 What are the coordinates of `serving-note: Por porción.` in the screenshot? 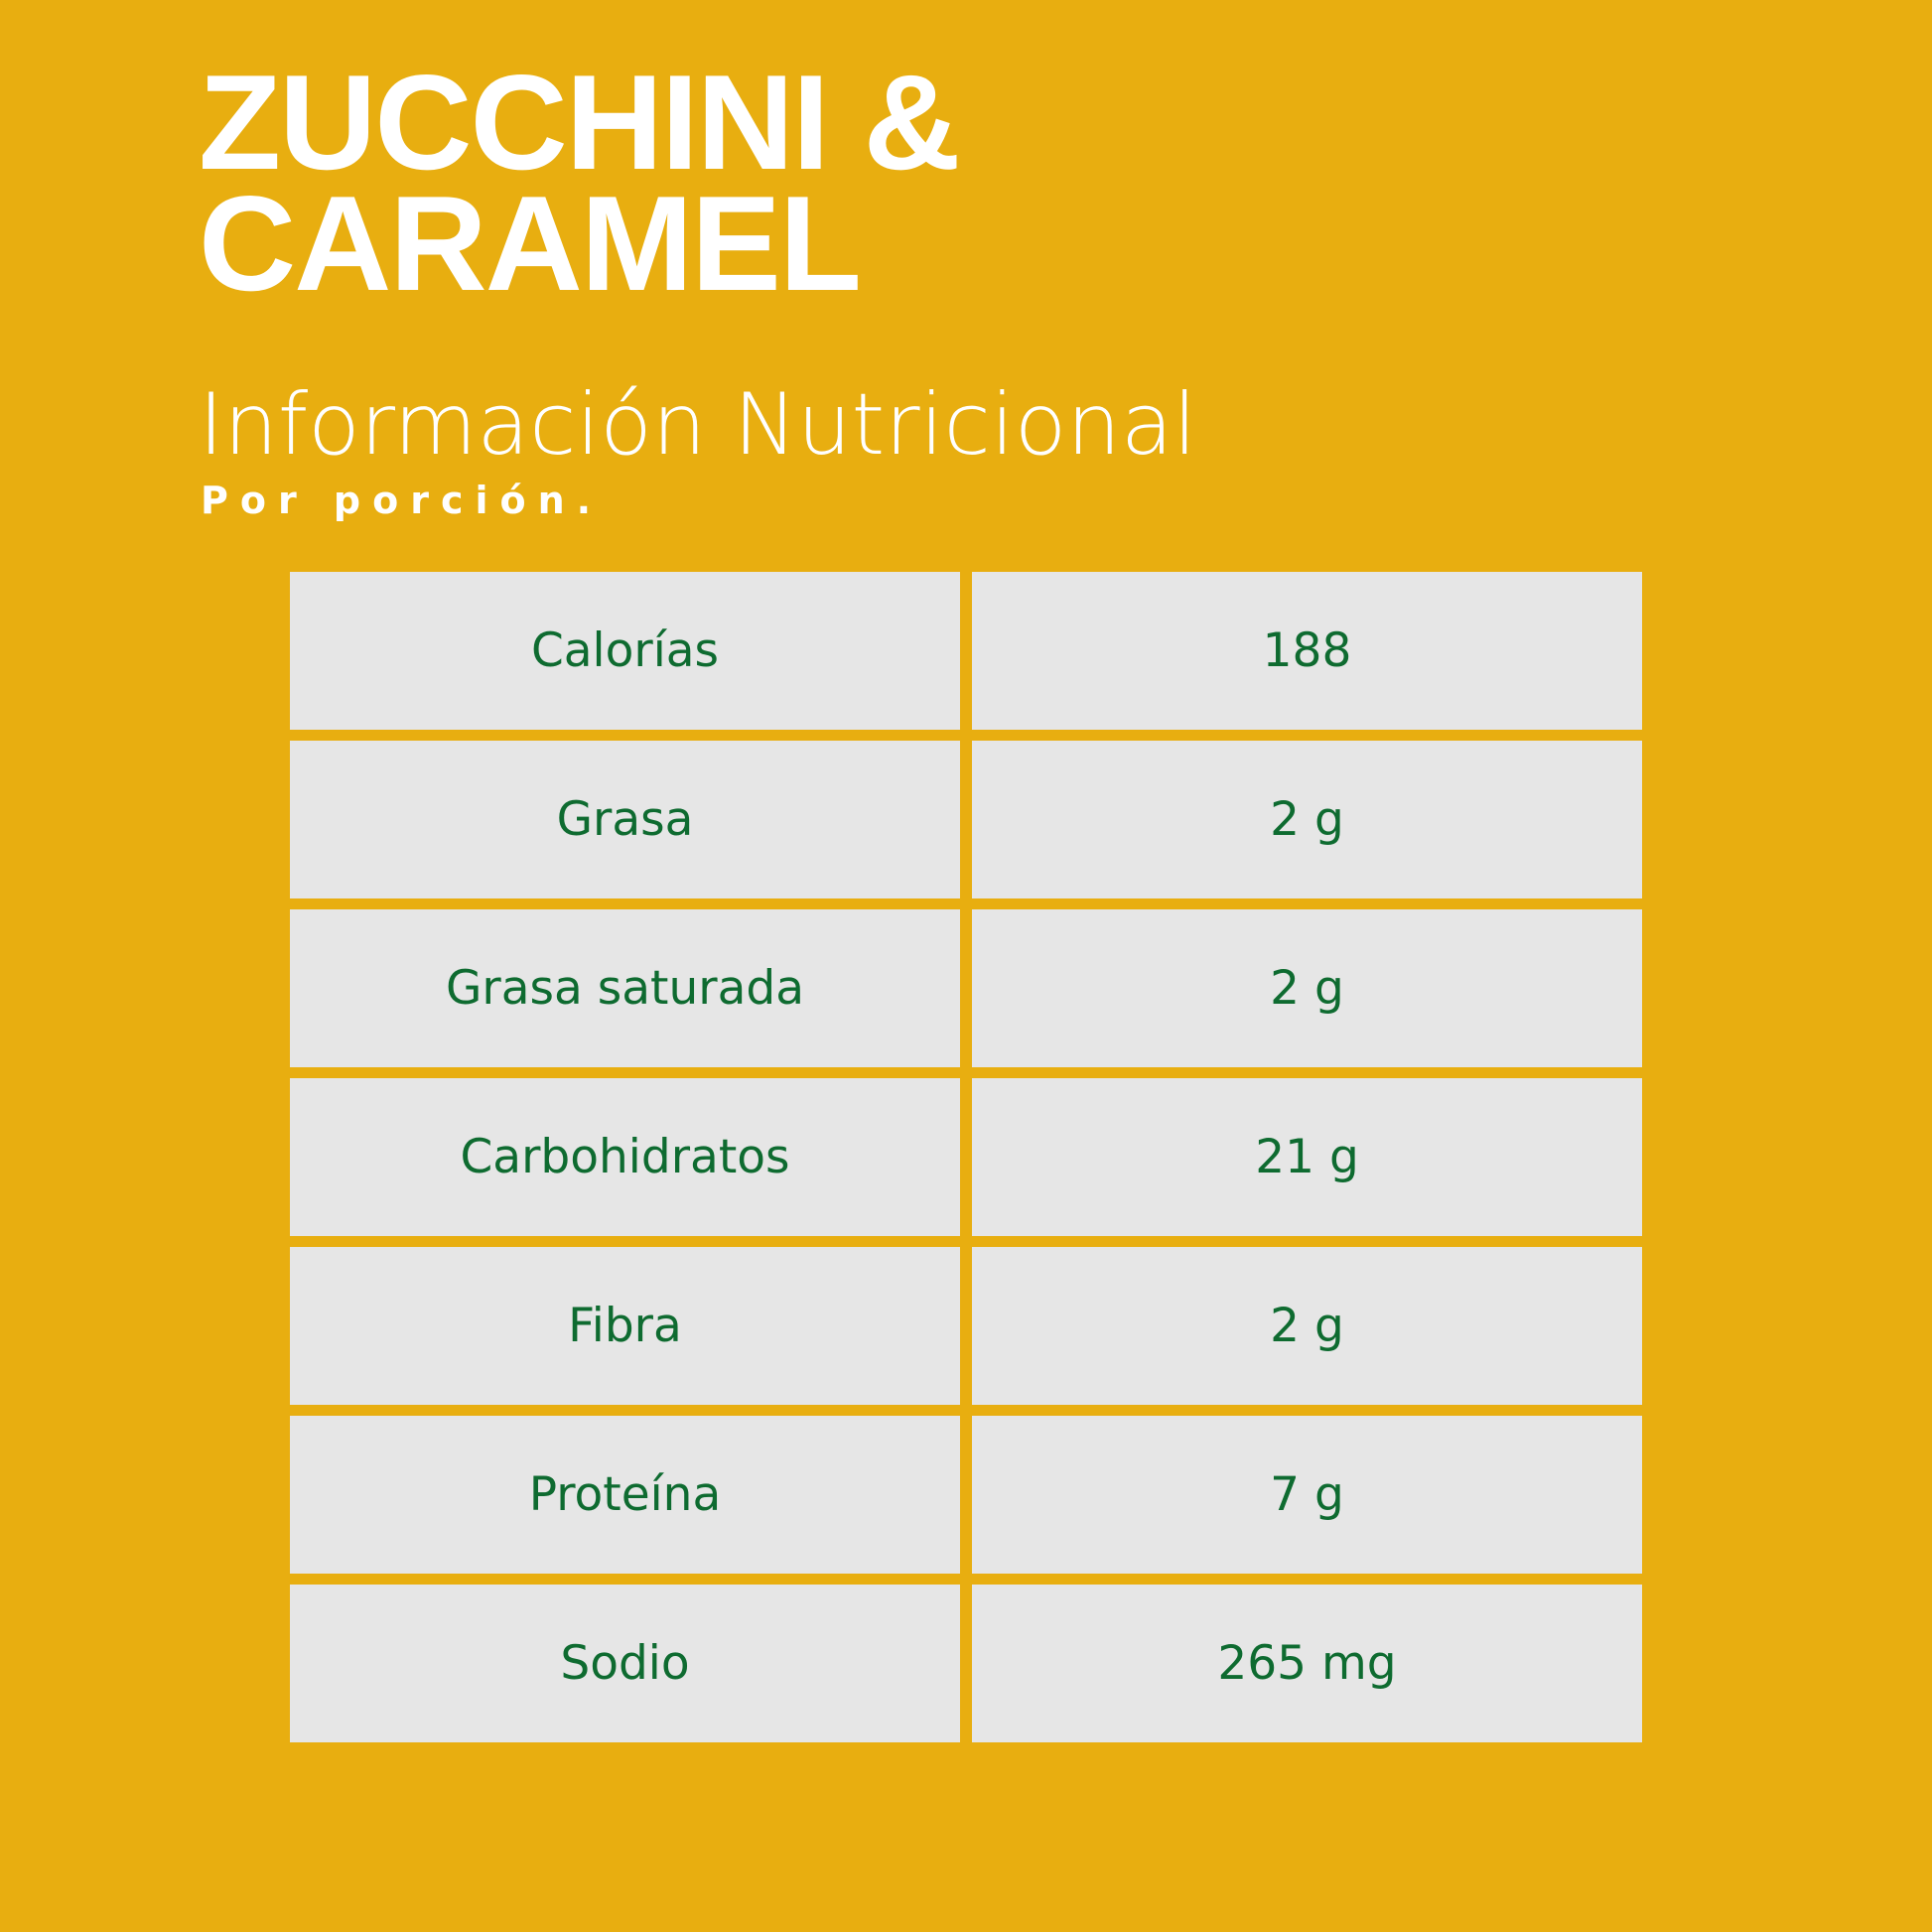 It's located at (403, 501).